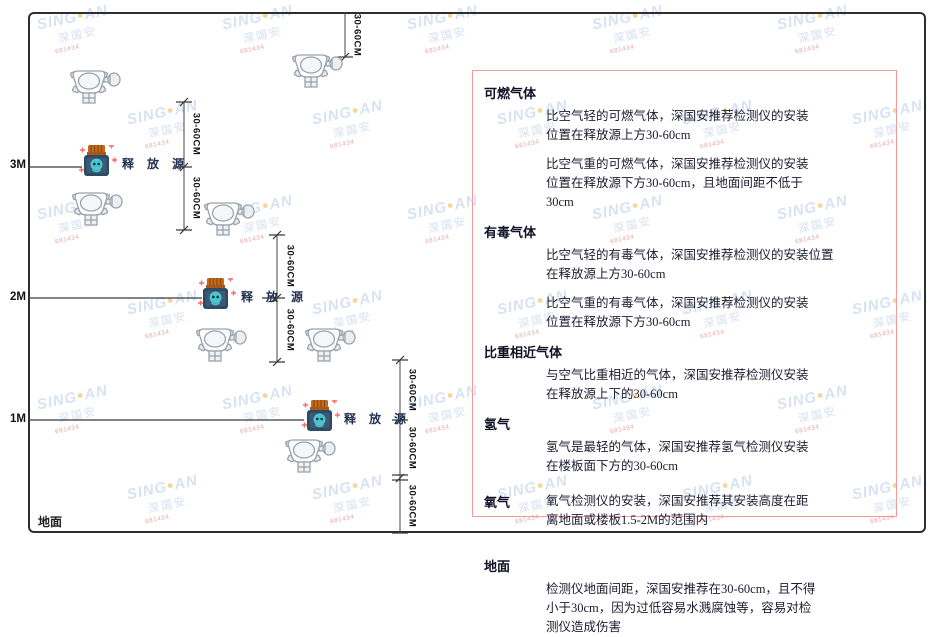  I want to click on text-line: 氢气是最轻的气体，深国安推荐氢气检测仪安装, so click(677, 447).